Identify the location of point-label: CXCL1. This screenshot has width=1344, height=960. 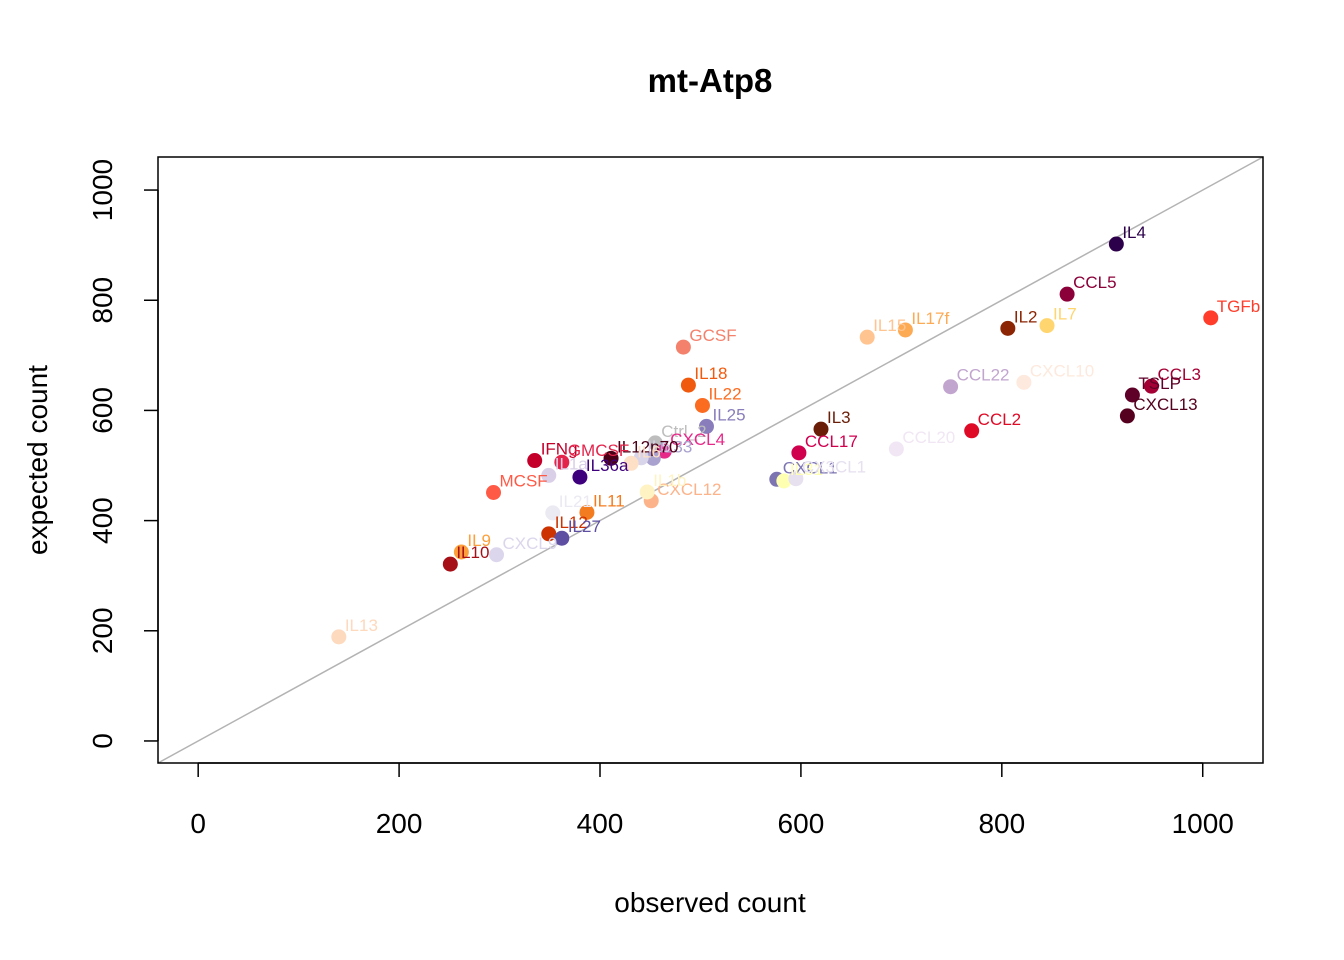
(810, 467).